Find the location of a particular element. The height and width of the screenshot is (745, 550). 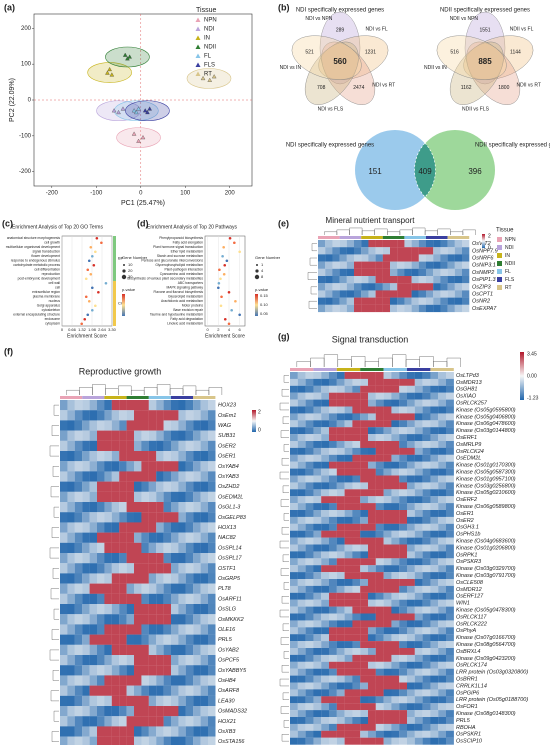

term-label: Glycerophospholipid metabolism is located at coordinates (179, 265).